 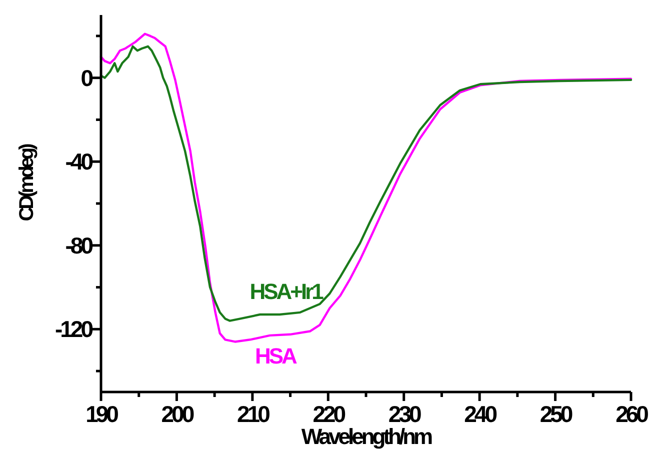 I want to click on x-tick-label: 240, so click(x=480, y=414).